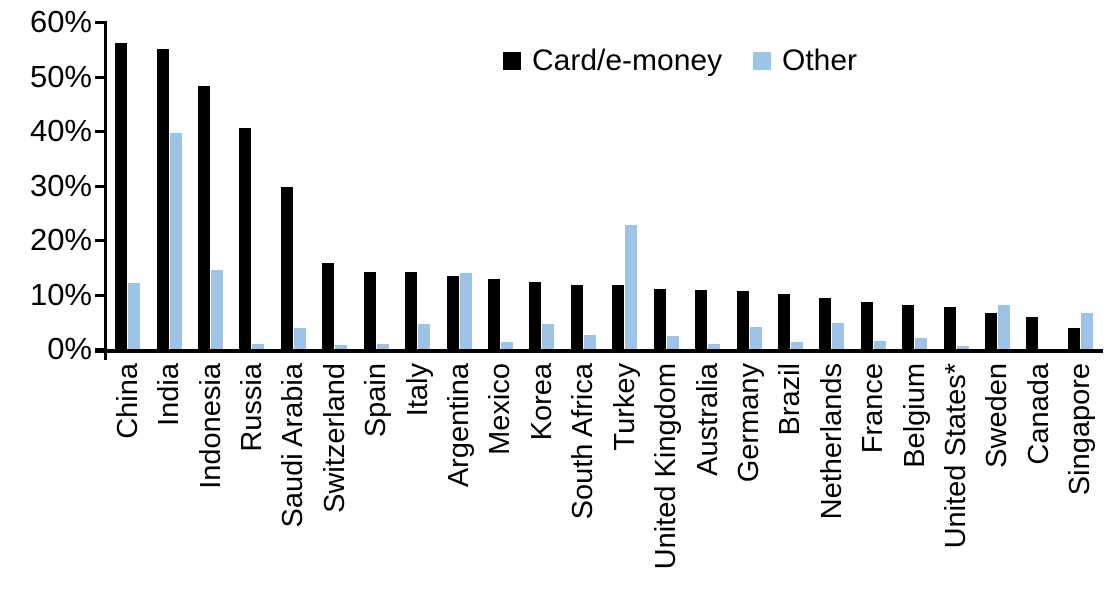  I want to click on x-label-netherlands: Netherlands, so click(831, 441).